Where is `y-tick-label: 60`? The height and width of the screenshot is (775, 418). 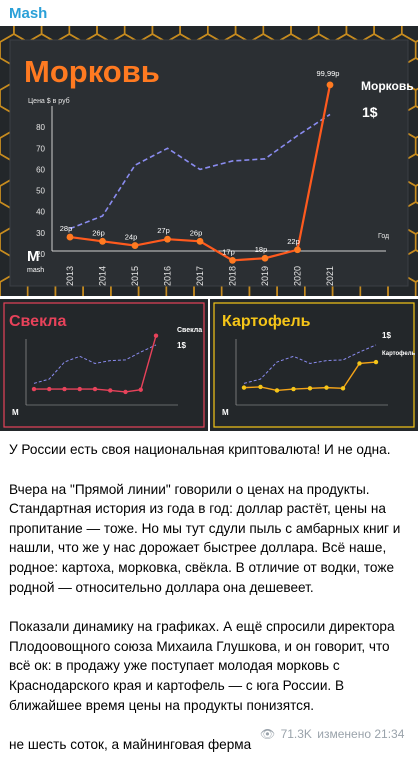 y-tick-label: 60 is located at coordinates (40, 169).